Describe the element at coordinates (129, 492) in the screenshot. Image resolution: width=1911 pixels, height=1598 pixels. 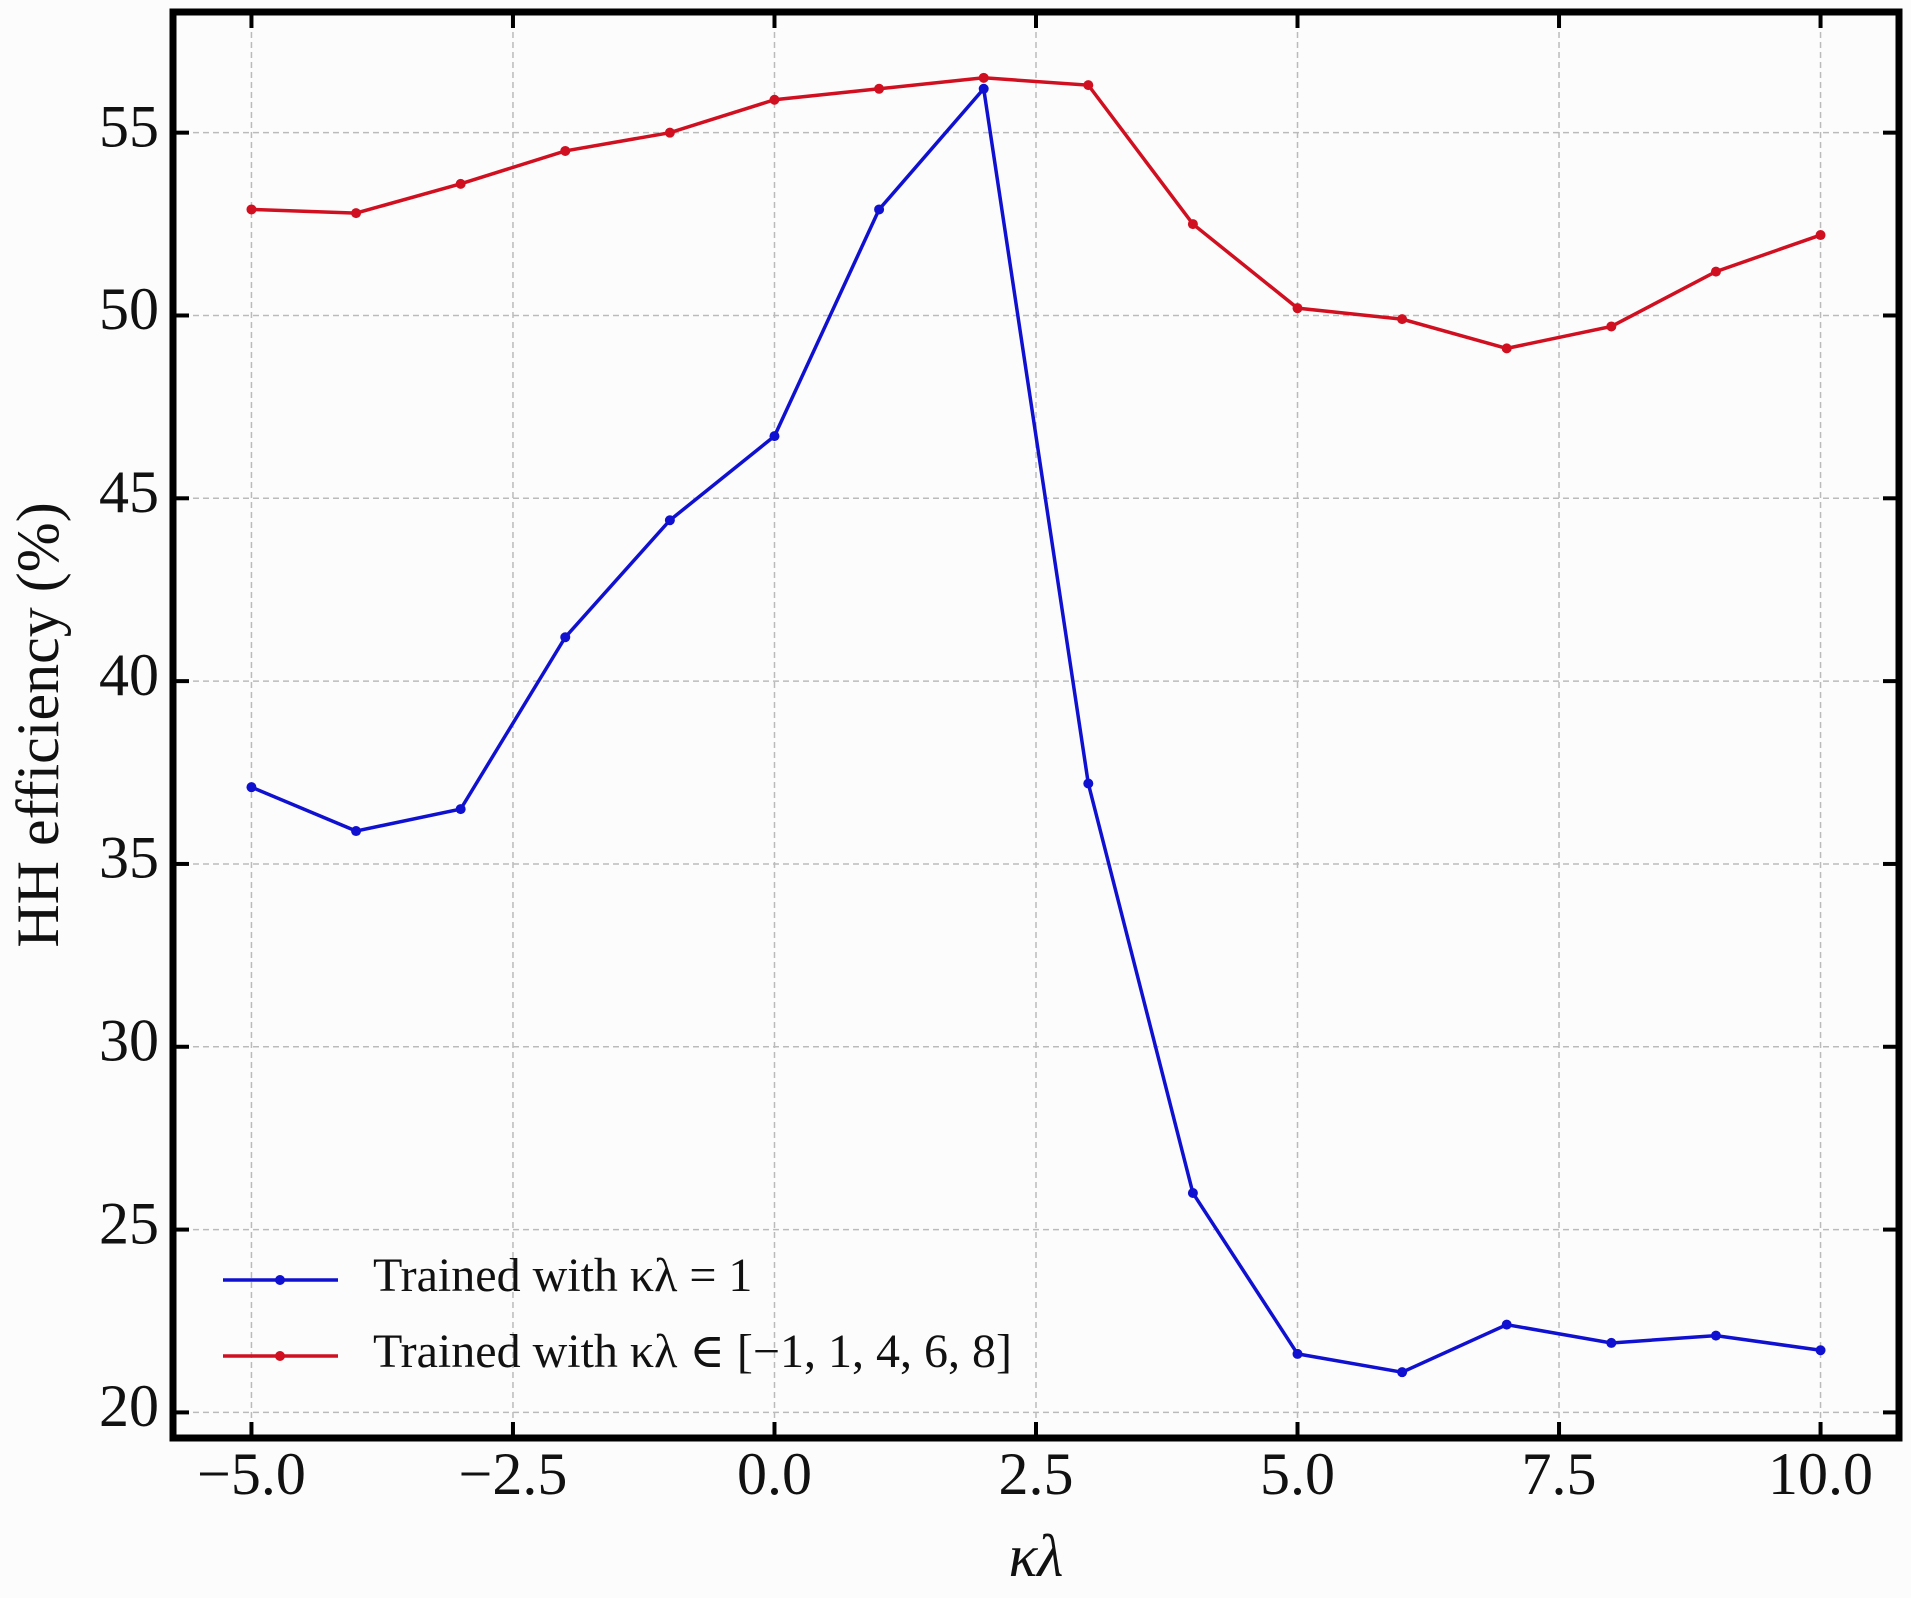
I see `y-tick-label: 45` at that location.